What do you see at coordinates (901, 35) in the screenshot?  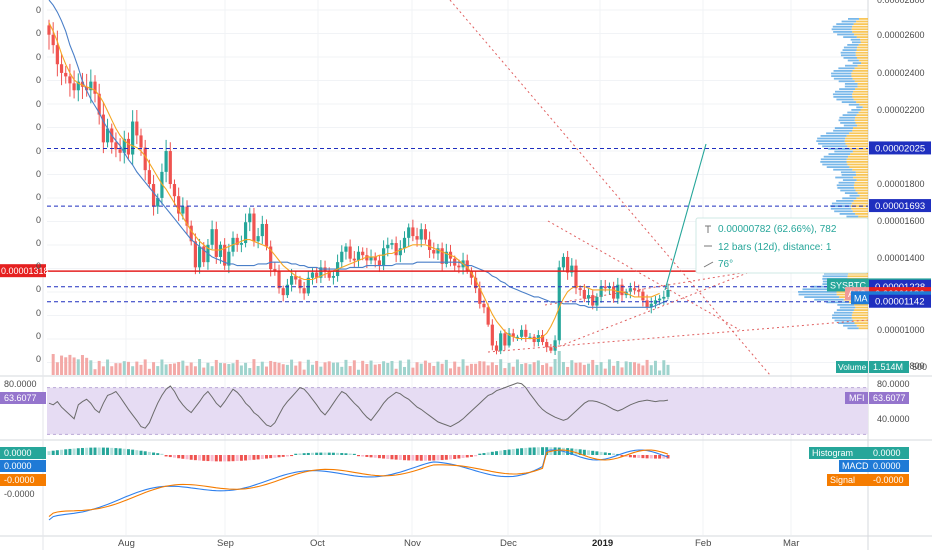 I see `price-axis-tick: 0.00002600` at bounding box center [901, 35].